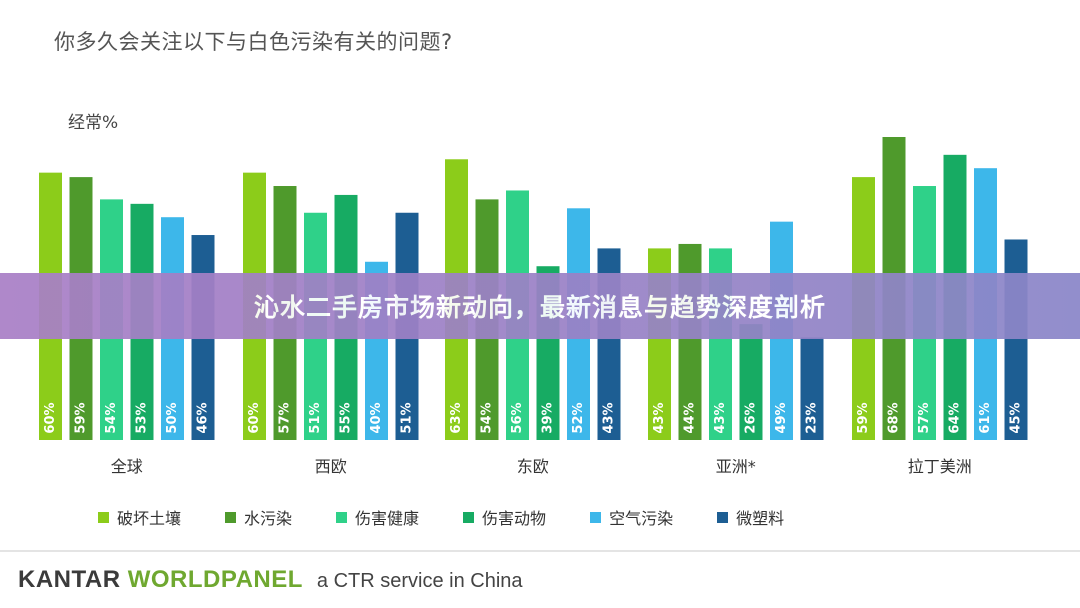 The width and height of the screenshot is (1080, 608). I want to click on legend-item: 伤害健康, so click(377, 517).